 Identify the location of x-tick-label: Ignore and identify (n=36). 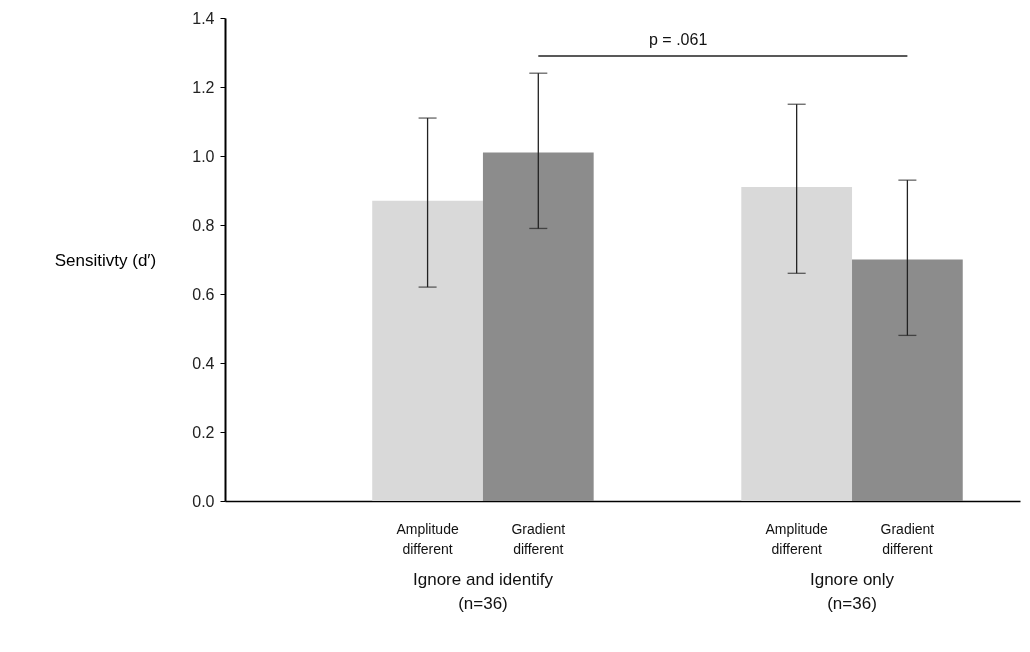
(483, 591).